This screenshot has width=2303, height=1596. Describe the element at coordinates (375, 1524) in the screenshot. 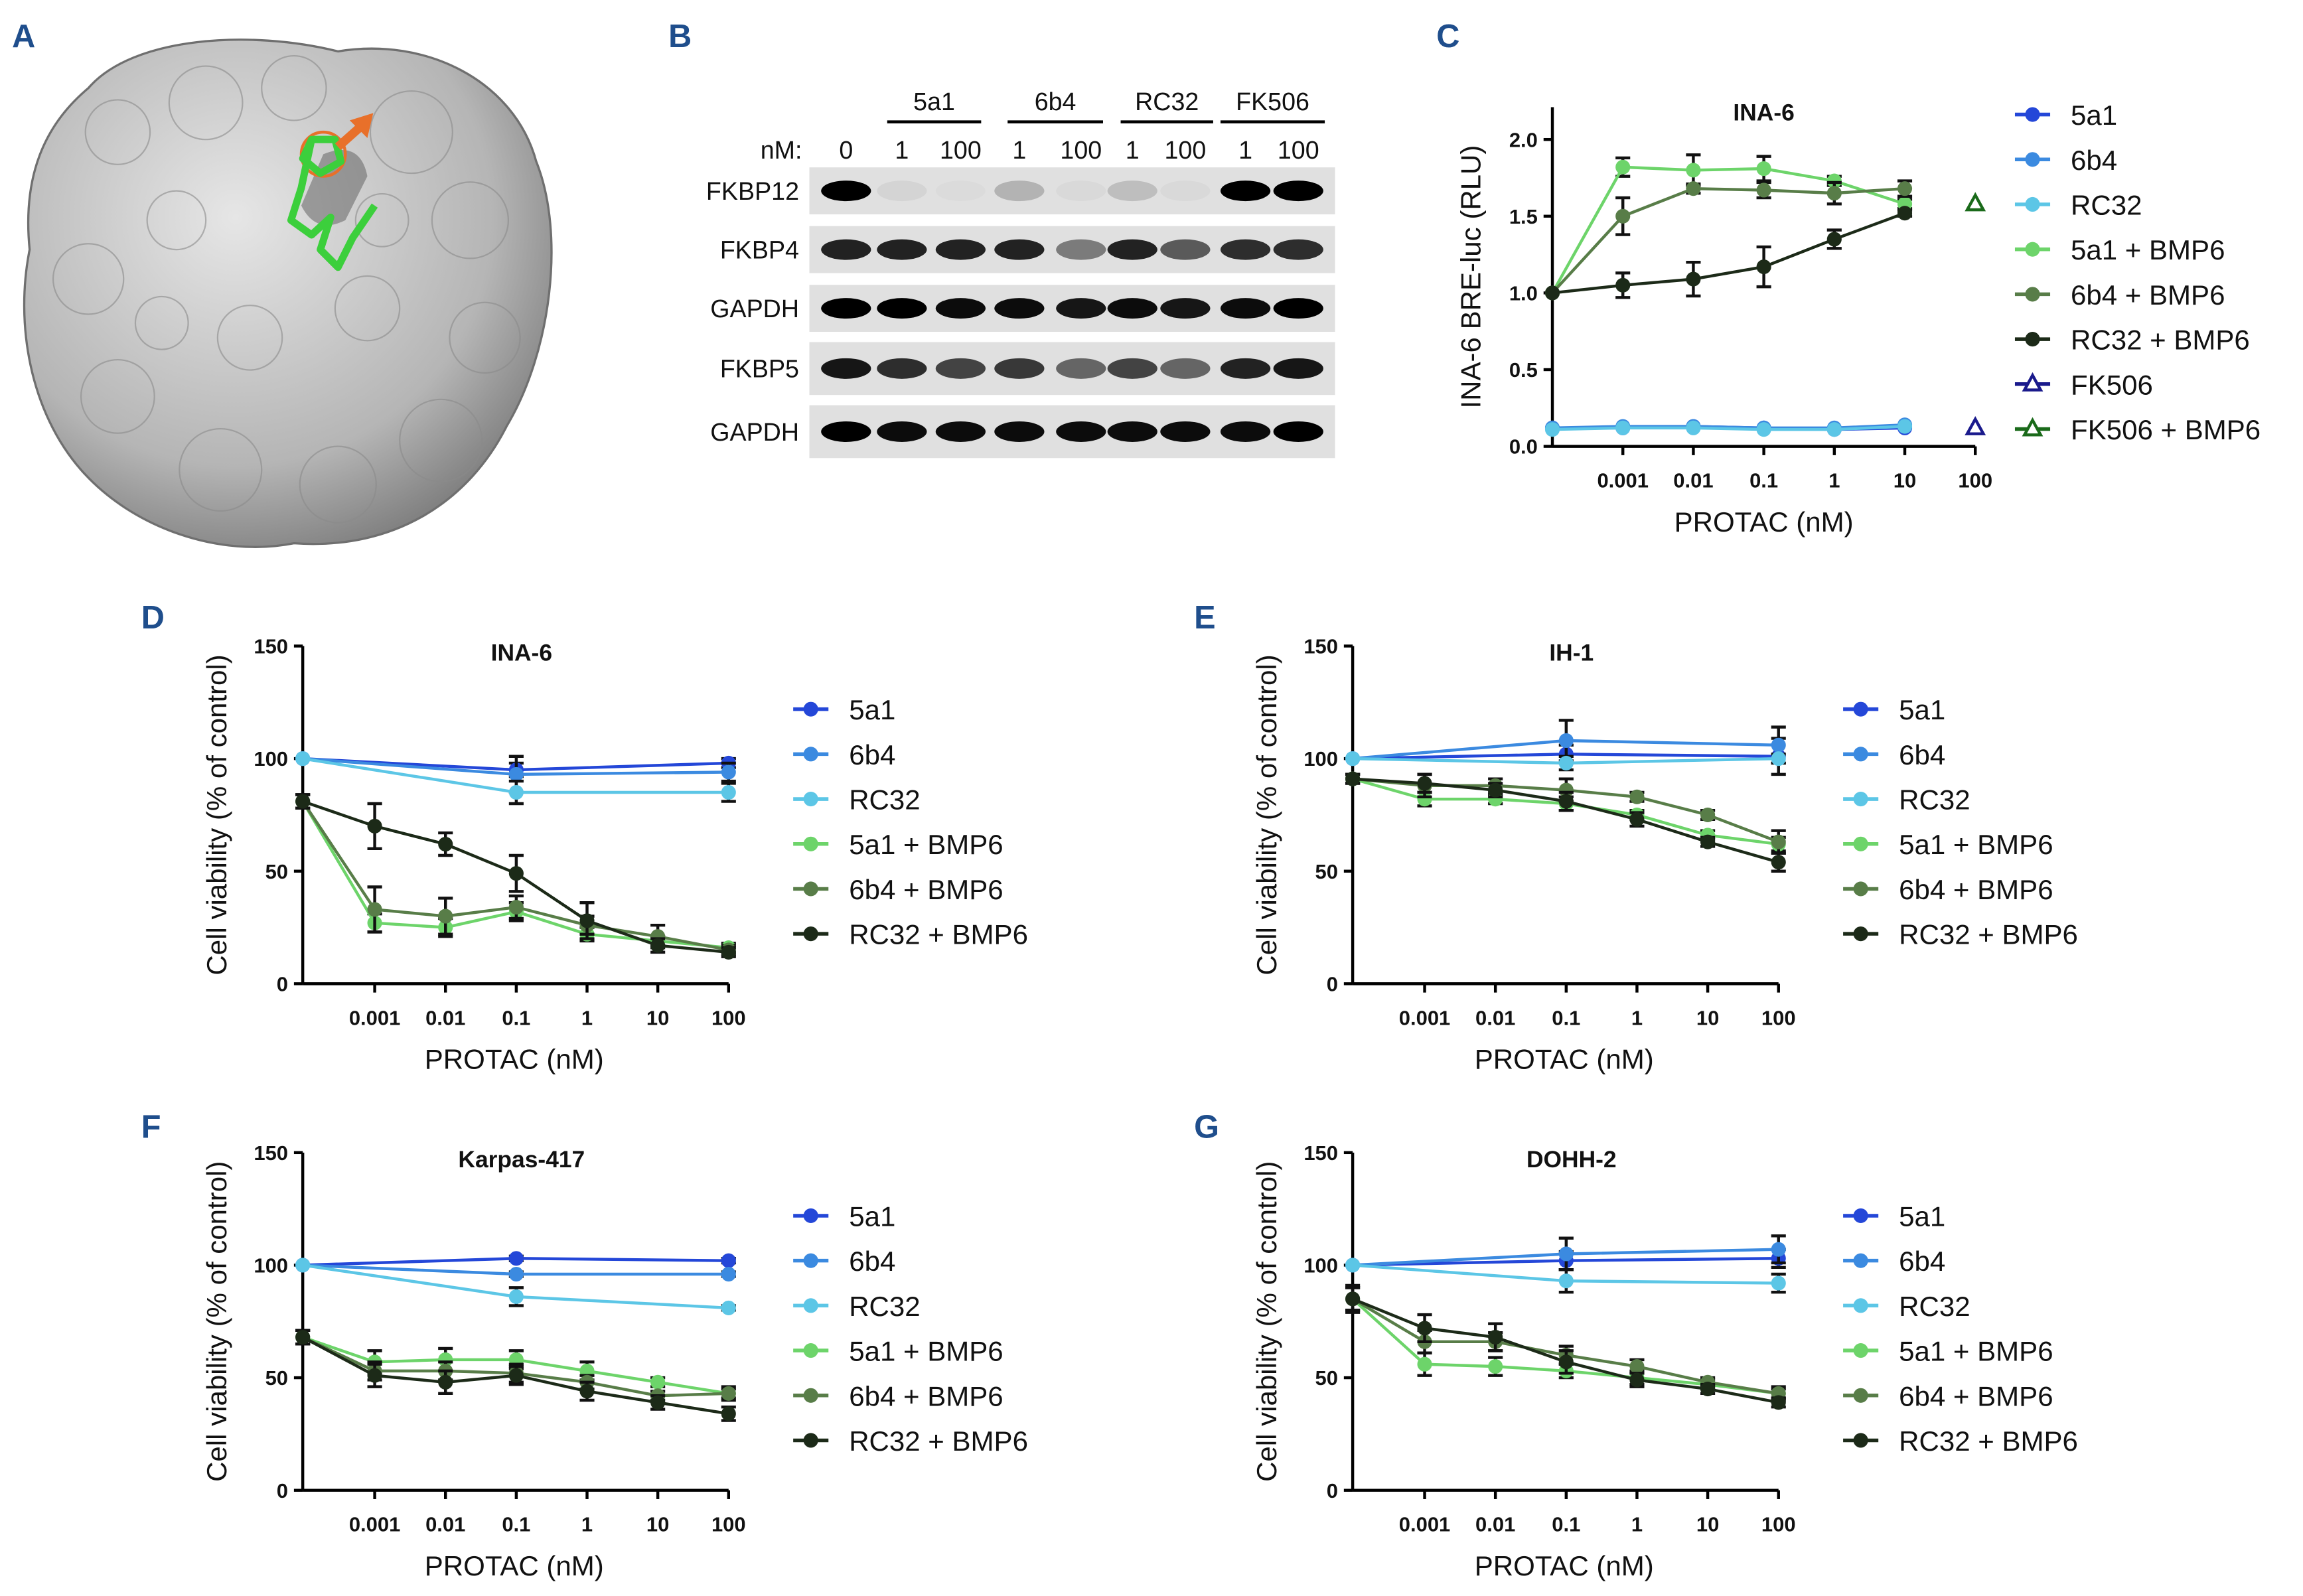

I see `x-tick-label: 0.001` at that location.